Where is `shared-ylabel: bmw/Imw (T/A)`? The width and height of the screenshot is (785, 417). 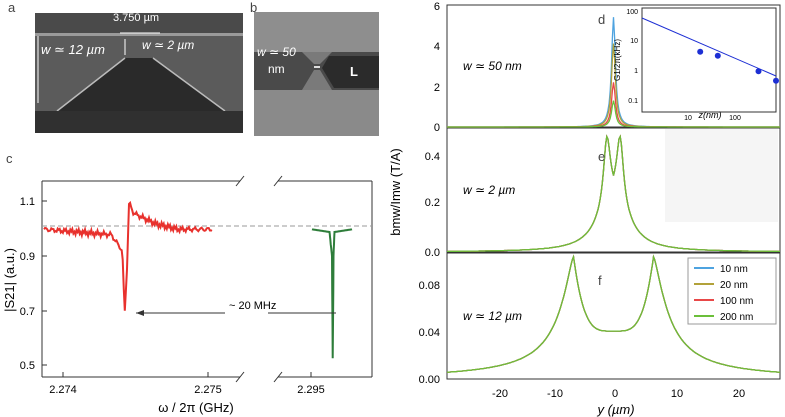 shared-ylabel: bmw/Imw (T/A) is located at coordinates (395, 191).